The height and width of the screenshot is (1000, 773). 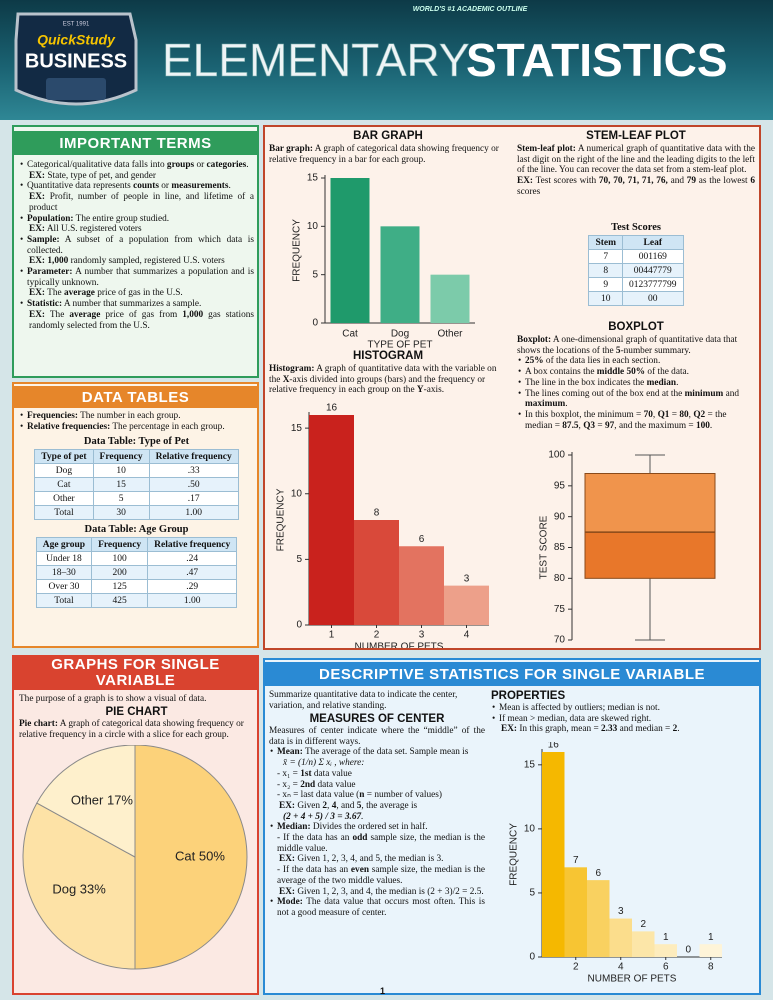 What do you see at coordinates (85, 314) in the screenshot?
I see `bold-text: average` at bounding box center [85, 314].